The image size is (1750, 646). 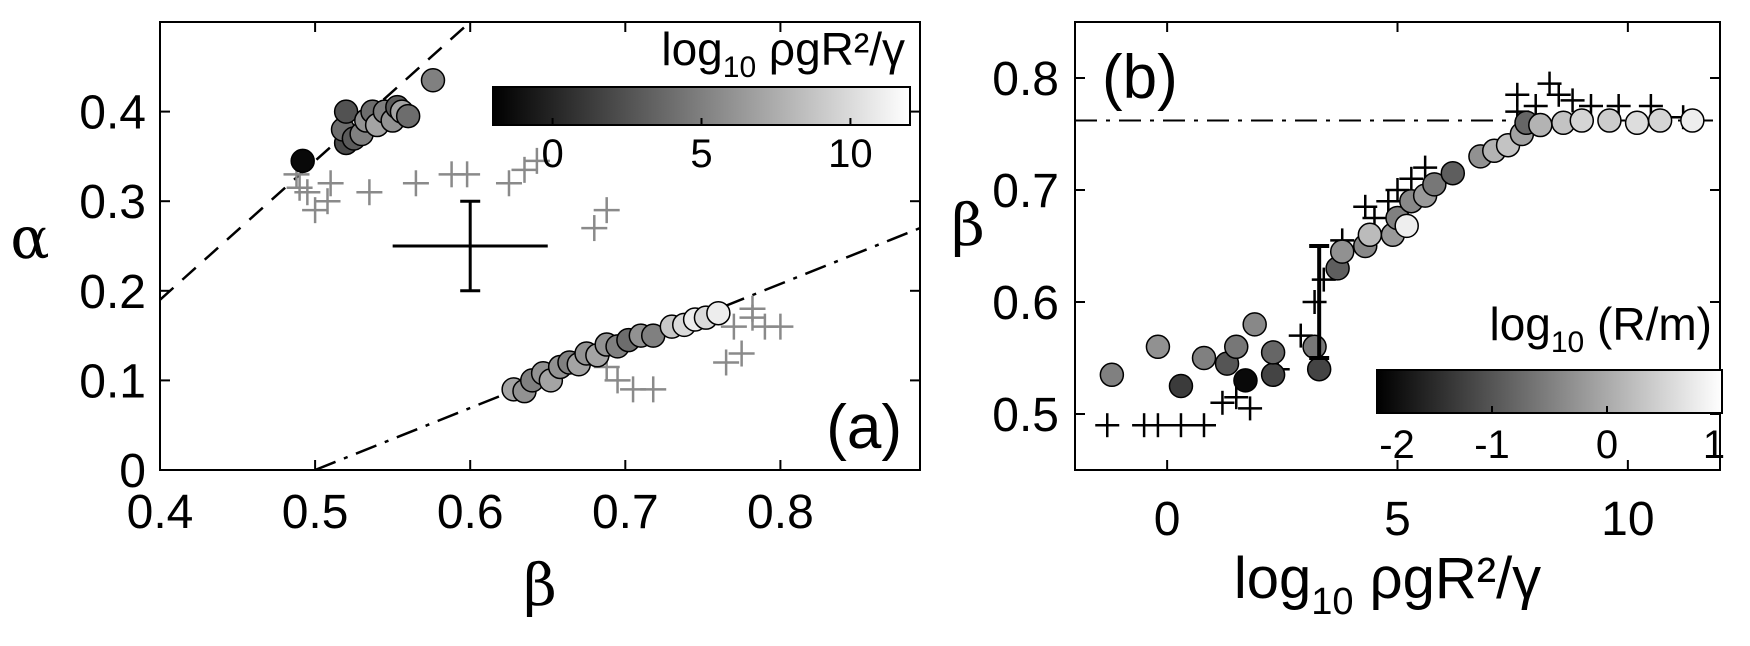 I want to click on colorbar-title-rest: (R/m), so click(x=1648, y=324).